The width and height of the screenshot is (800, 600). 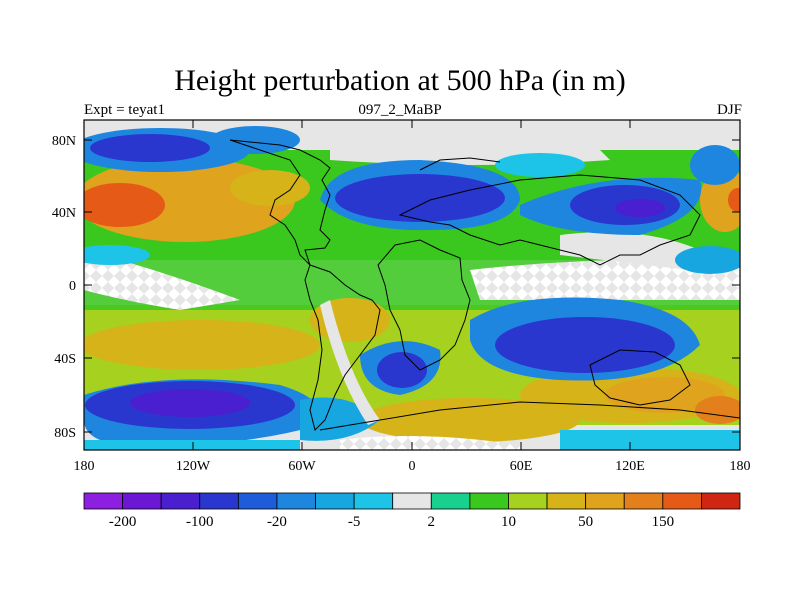 I want to click on experiment-label: Expt = teyat1, so click(x=124, y=110).